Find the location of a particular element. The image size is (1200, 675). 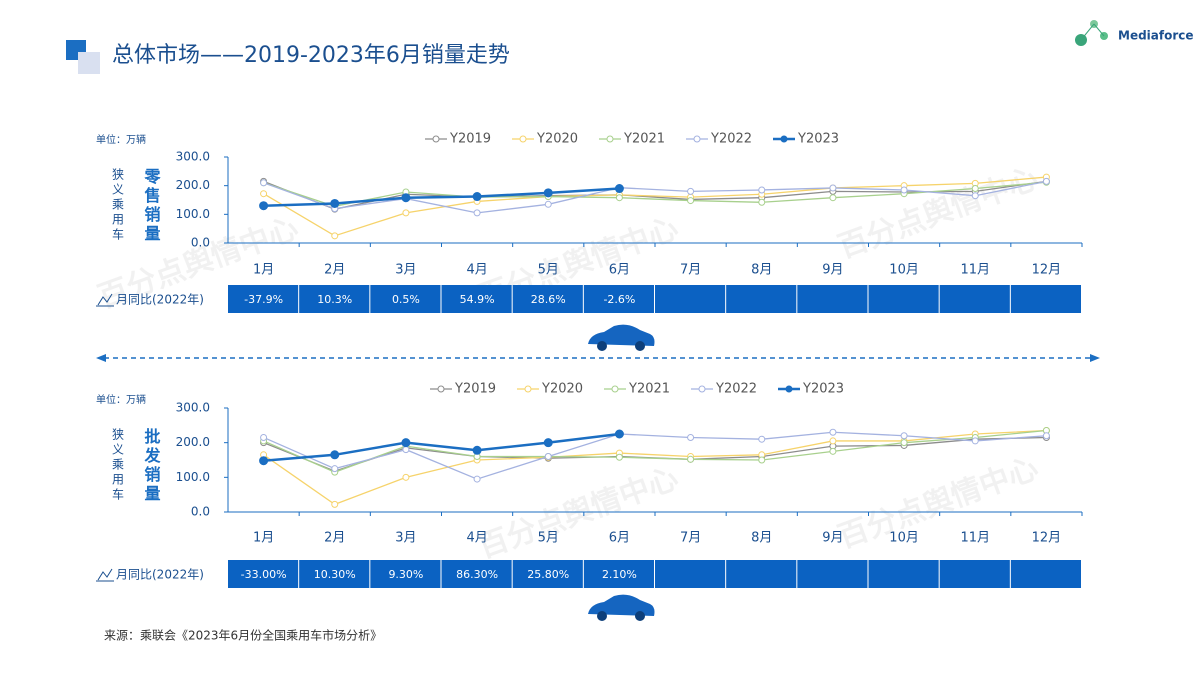

car-icon is located at coordinates (621, 607).